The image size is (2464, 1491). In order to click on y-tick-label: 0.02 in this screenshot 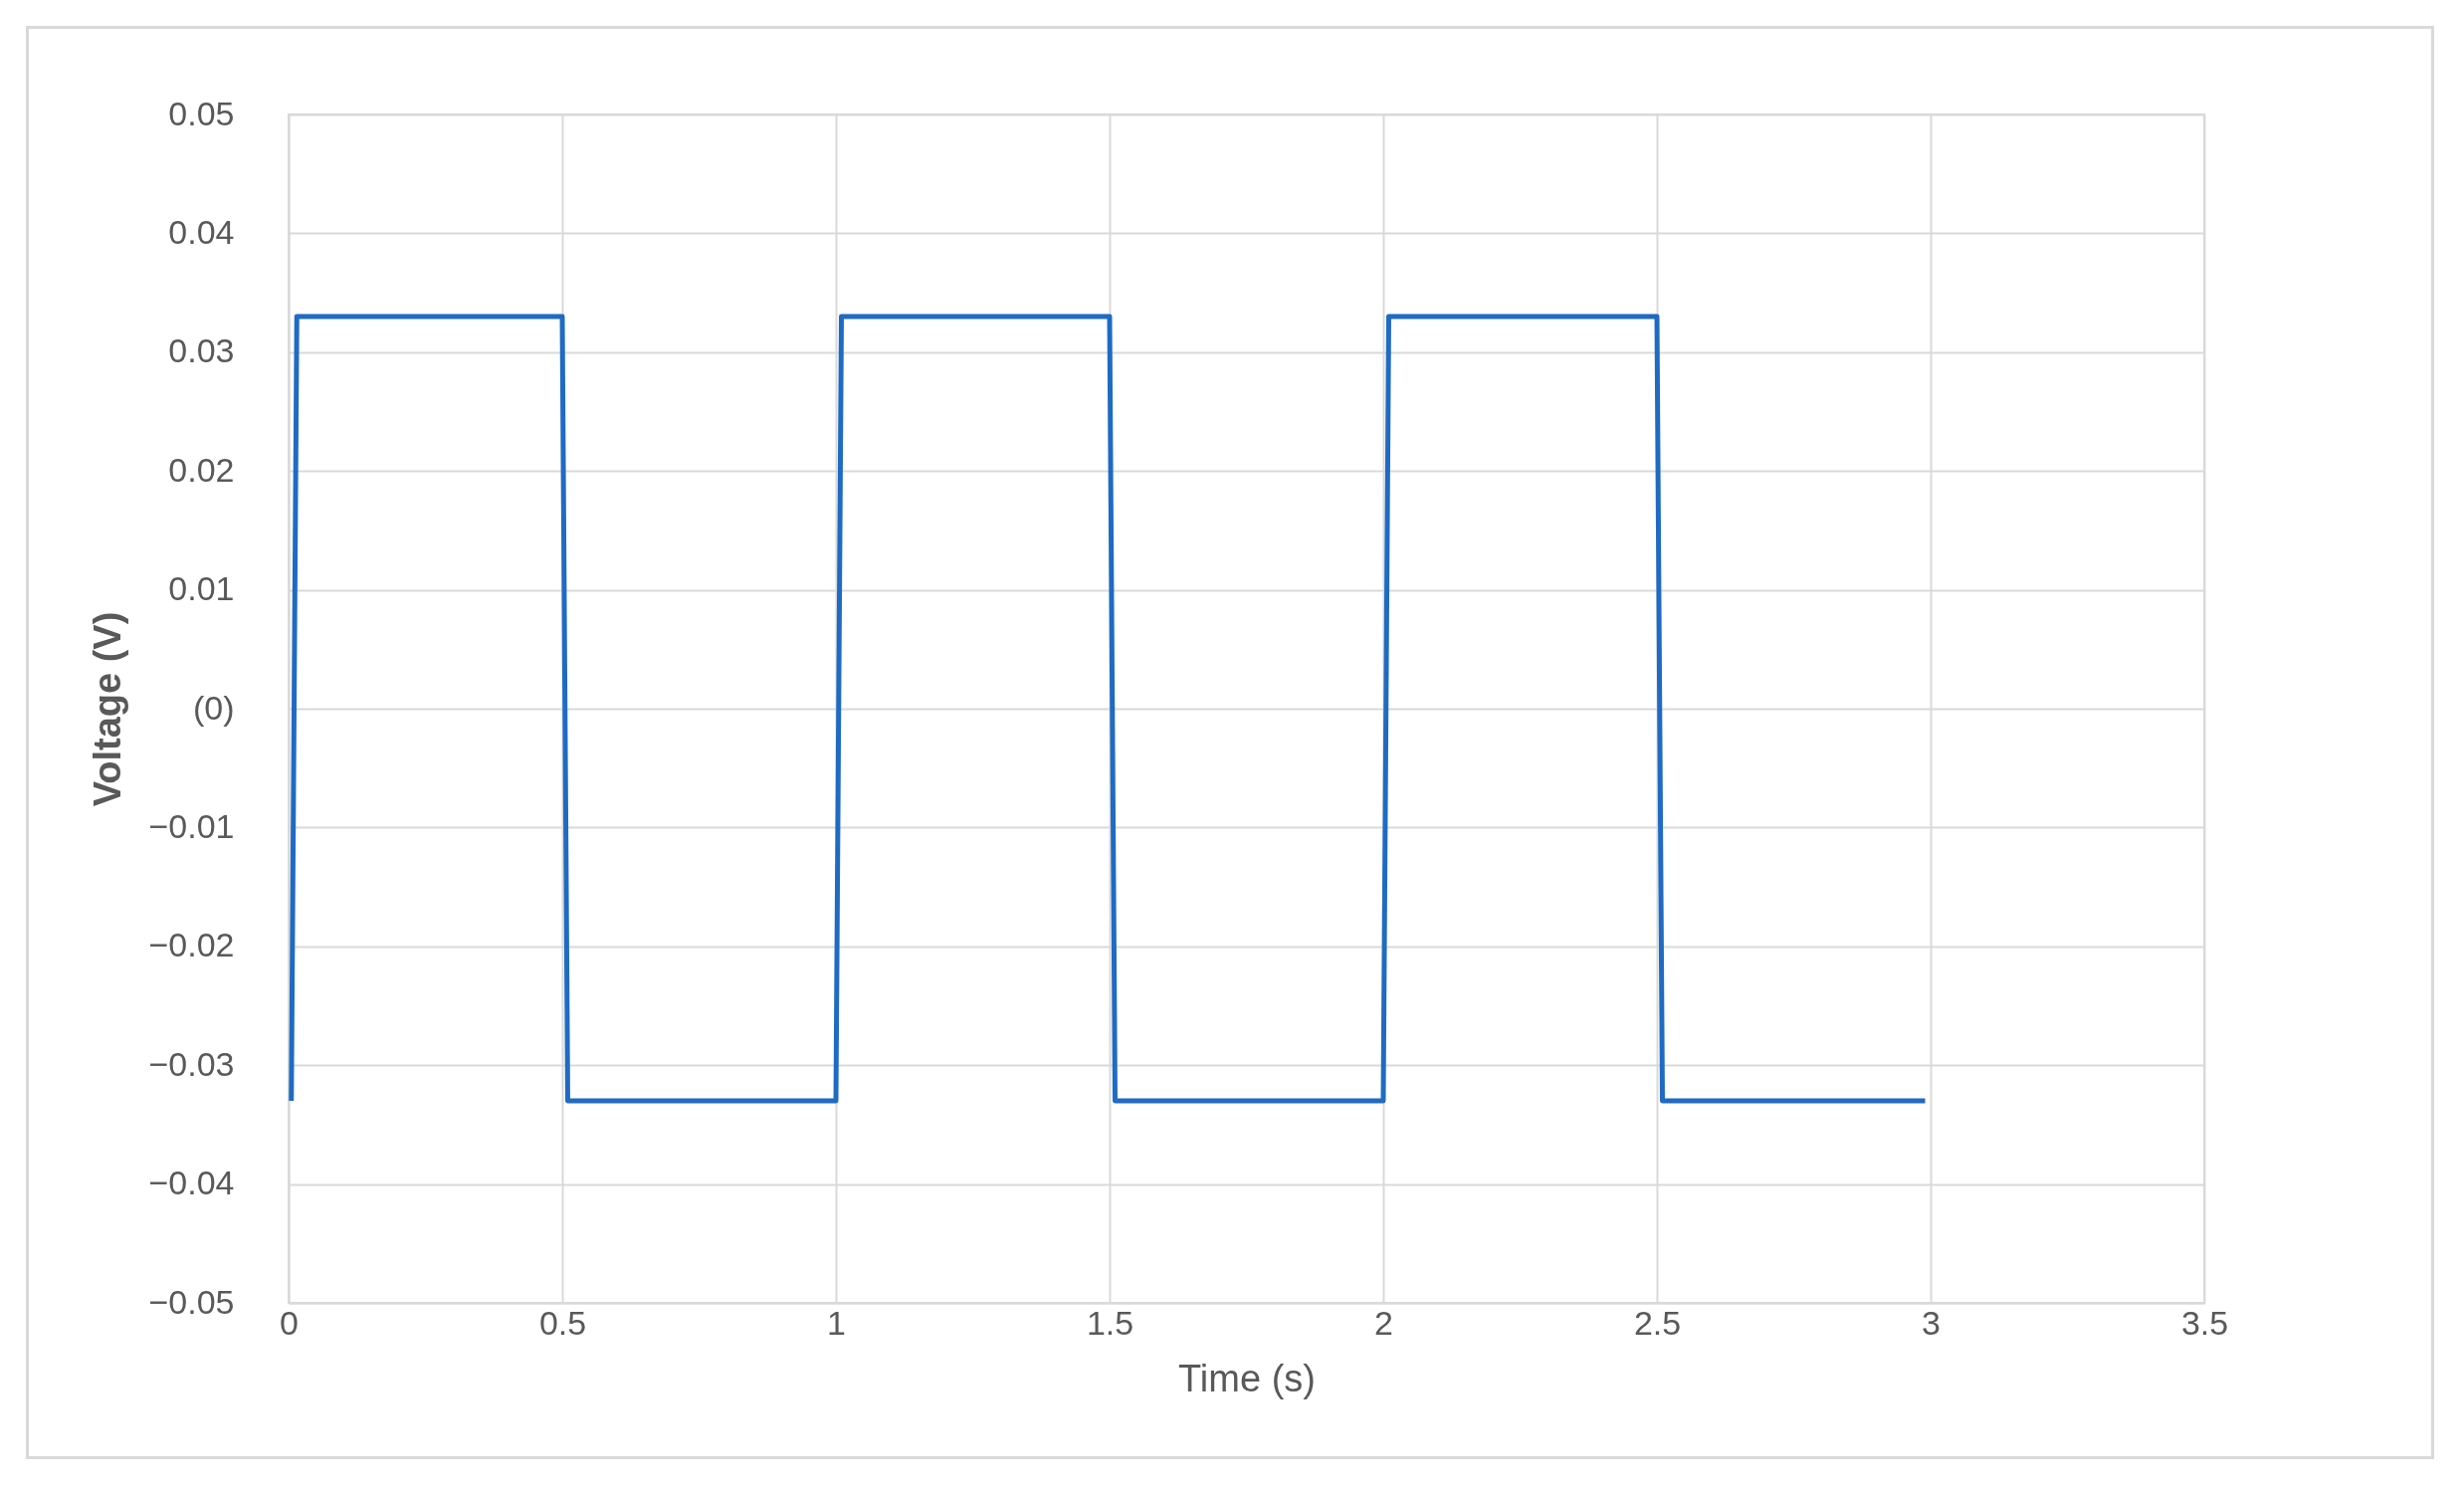, I will do `click(202, 470)`.